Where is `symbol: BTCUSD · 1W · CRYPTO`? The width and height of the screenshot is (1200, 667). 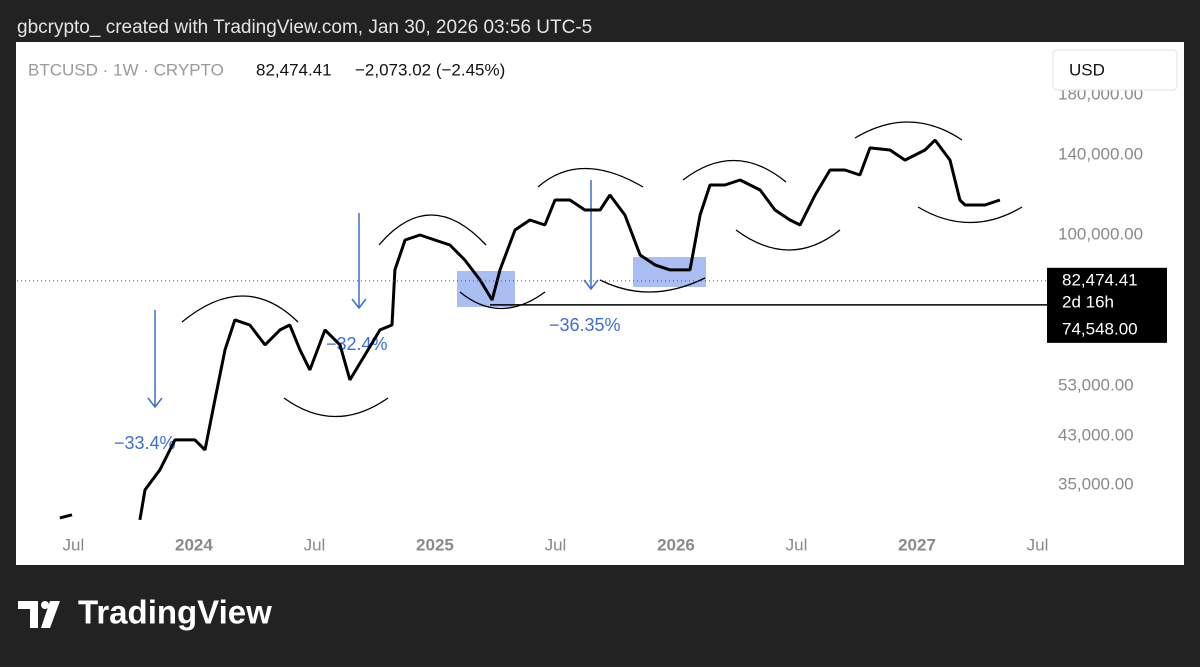 symbol: BTCUSD · 1W · CRYPTO is located at coordinates (126, 69).